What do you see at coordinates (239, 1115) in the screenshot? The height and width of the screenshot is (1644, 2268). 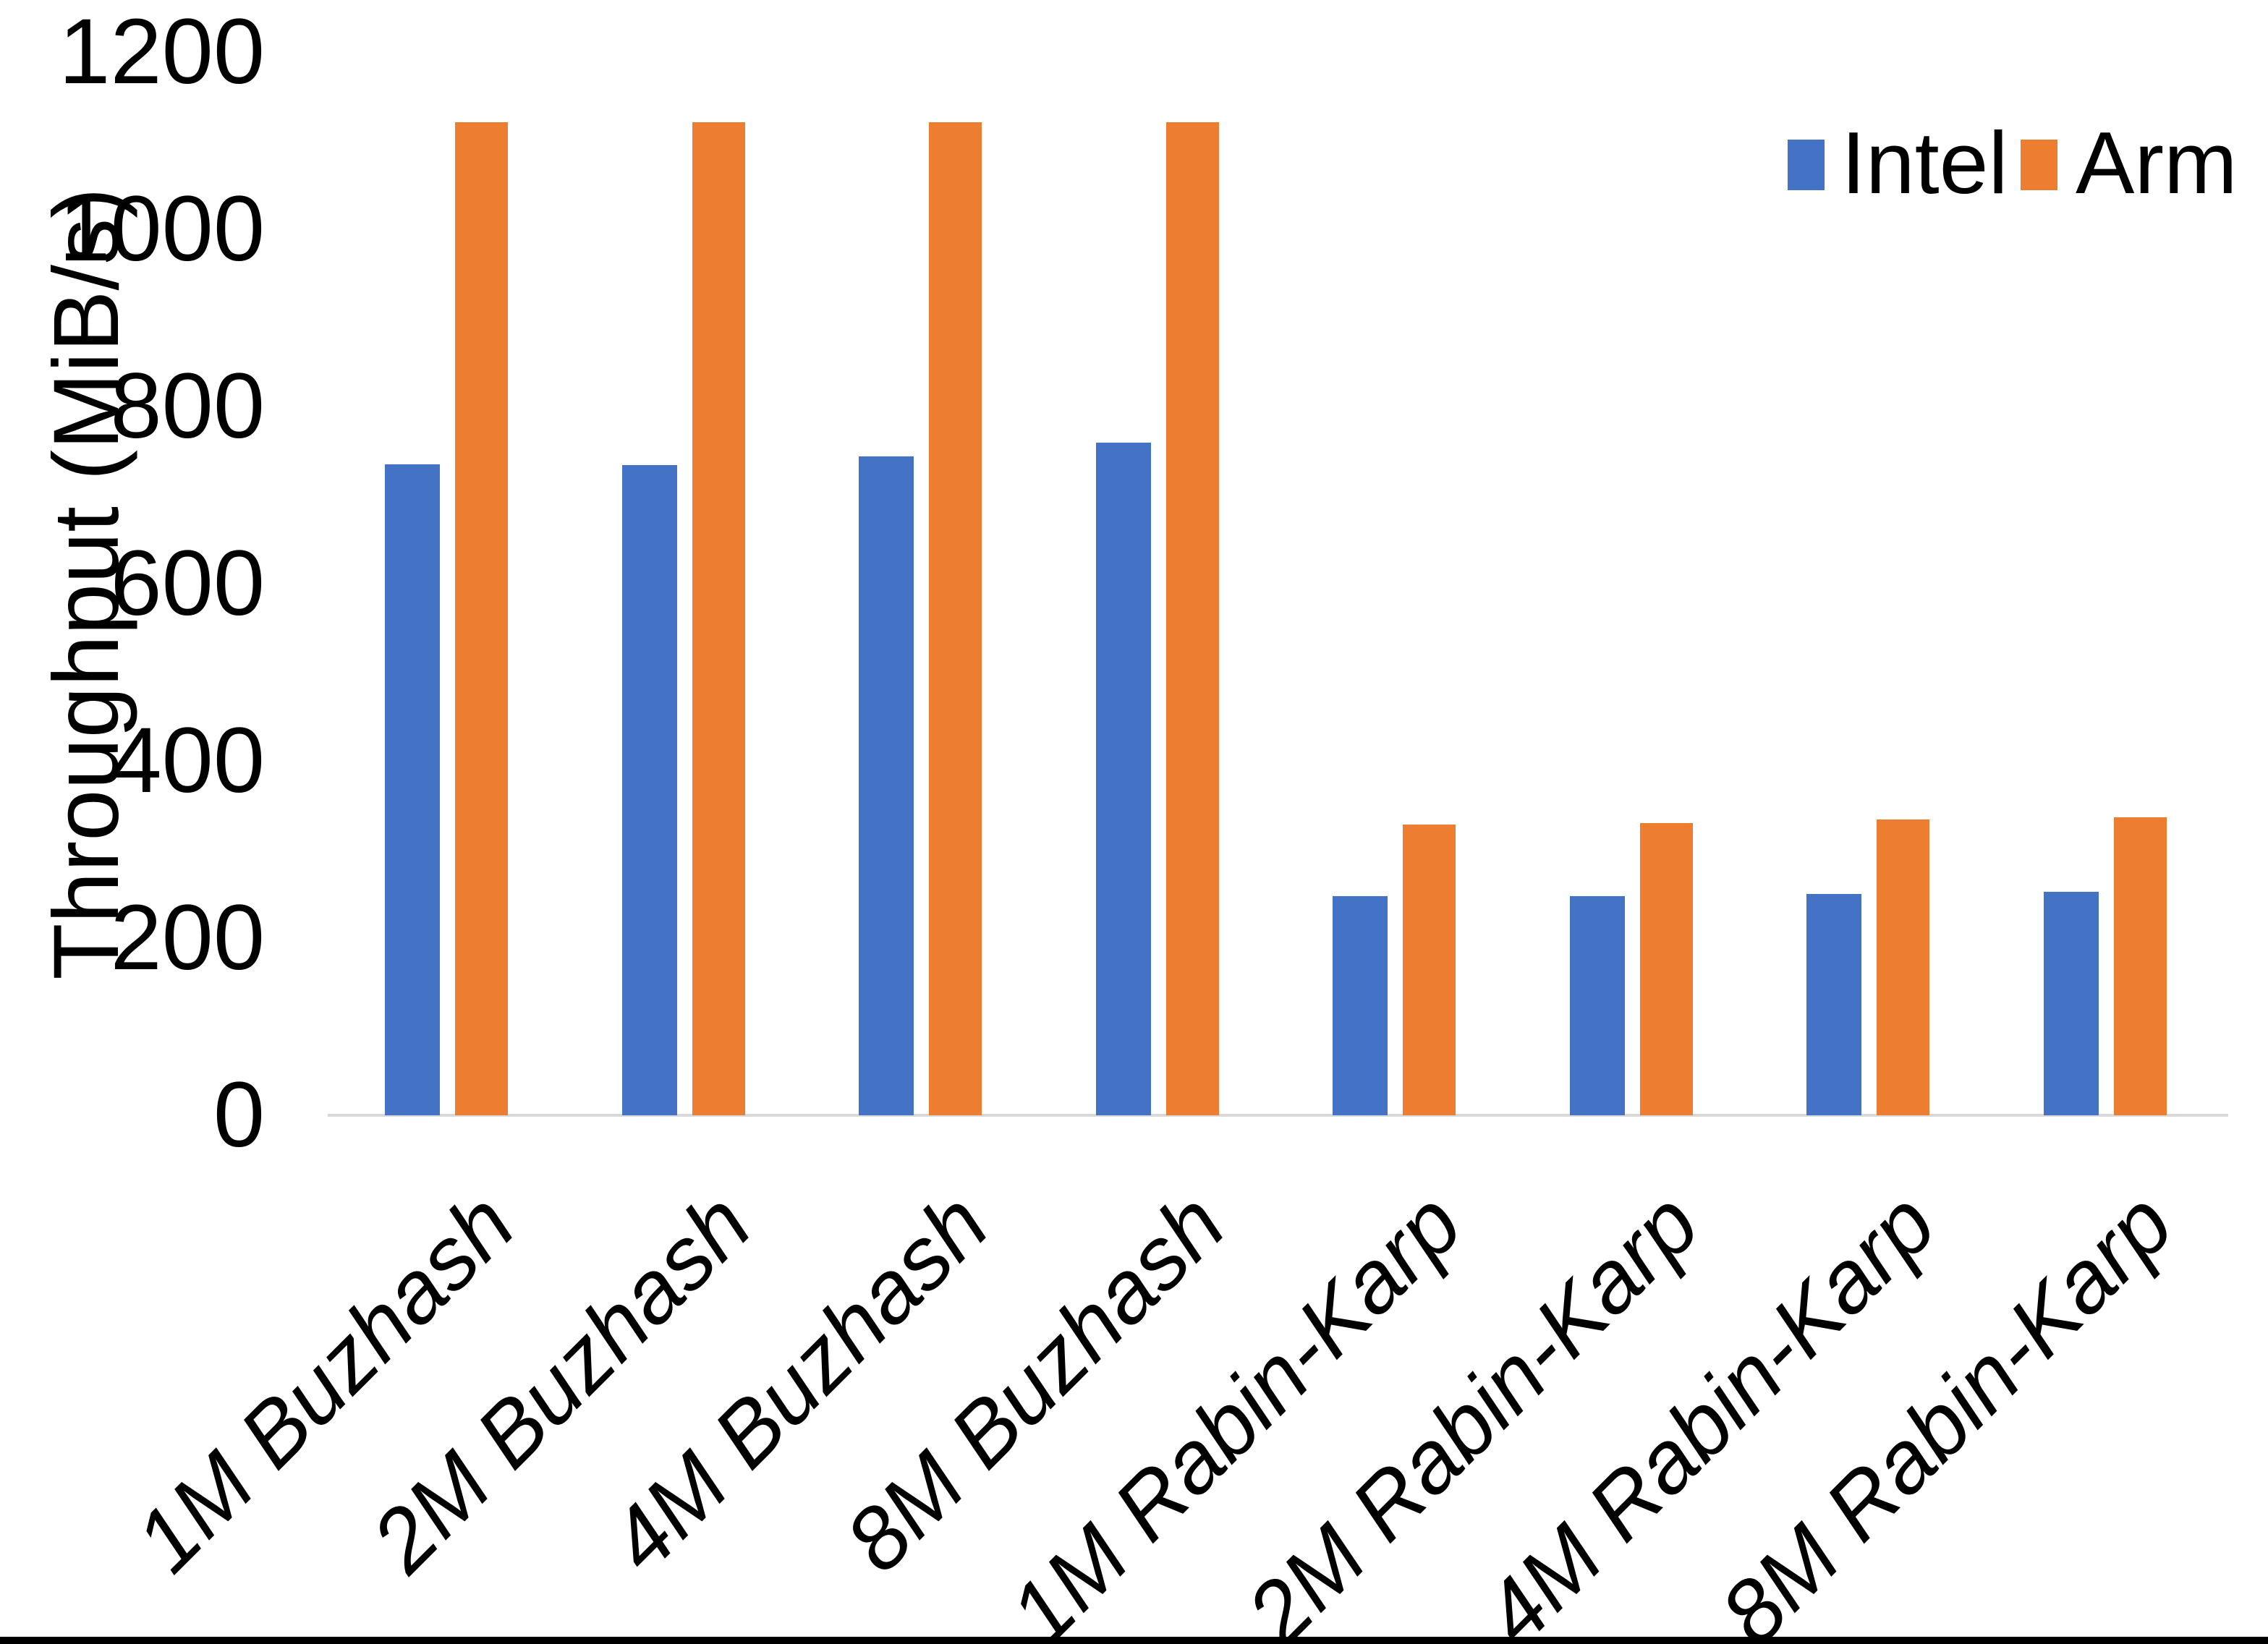 I see `y-tick-label-0: 0` at bounding box center [239, 1115].